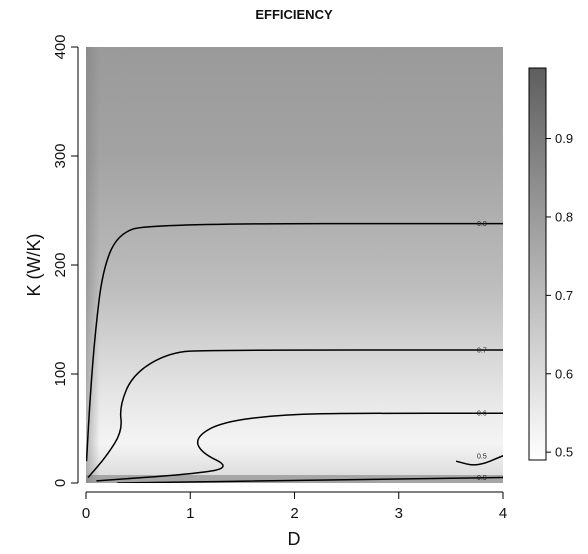 The width and height of the screenshot is (588, 554). Describe the element at coordinates (482, 224) in the screenshot. I see `contour-label-0.8: 0.8` at that location.